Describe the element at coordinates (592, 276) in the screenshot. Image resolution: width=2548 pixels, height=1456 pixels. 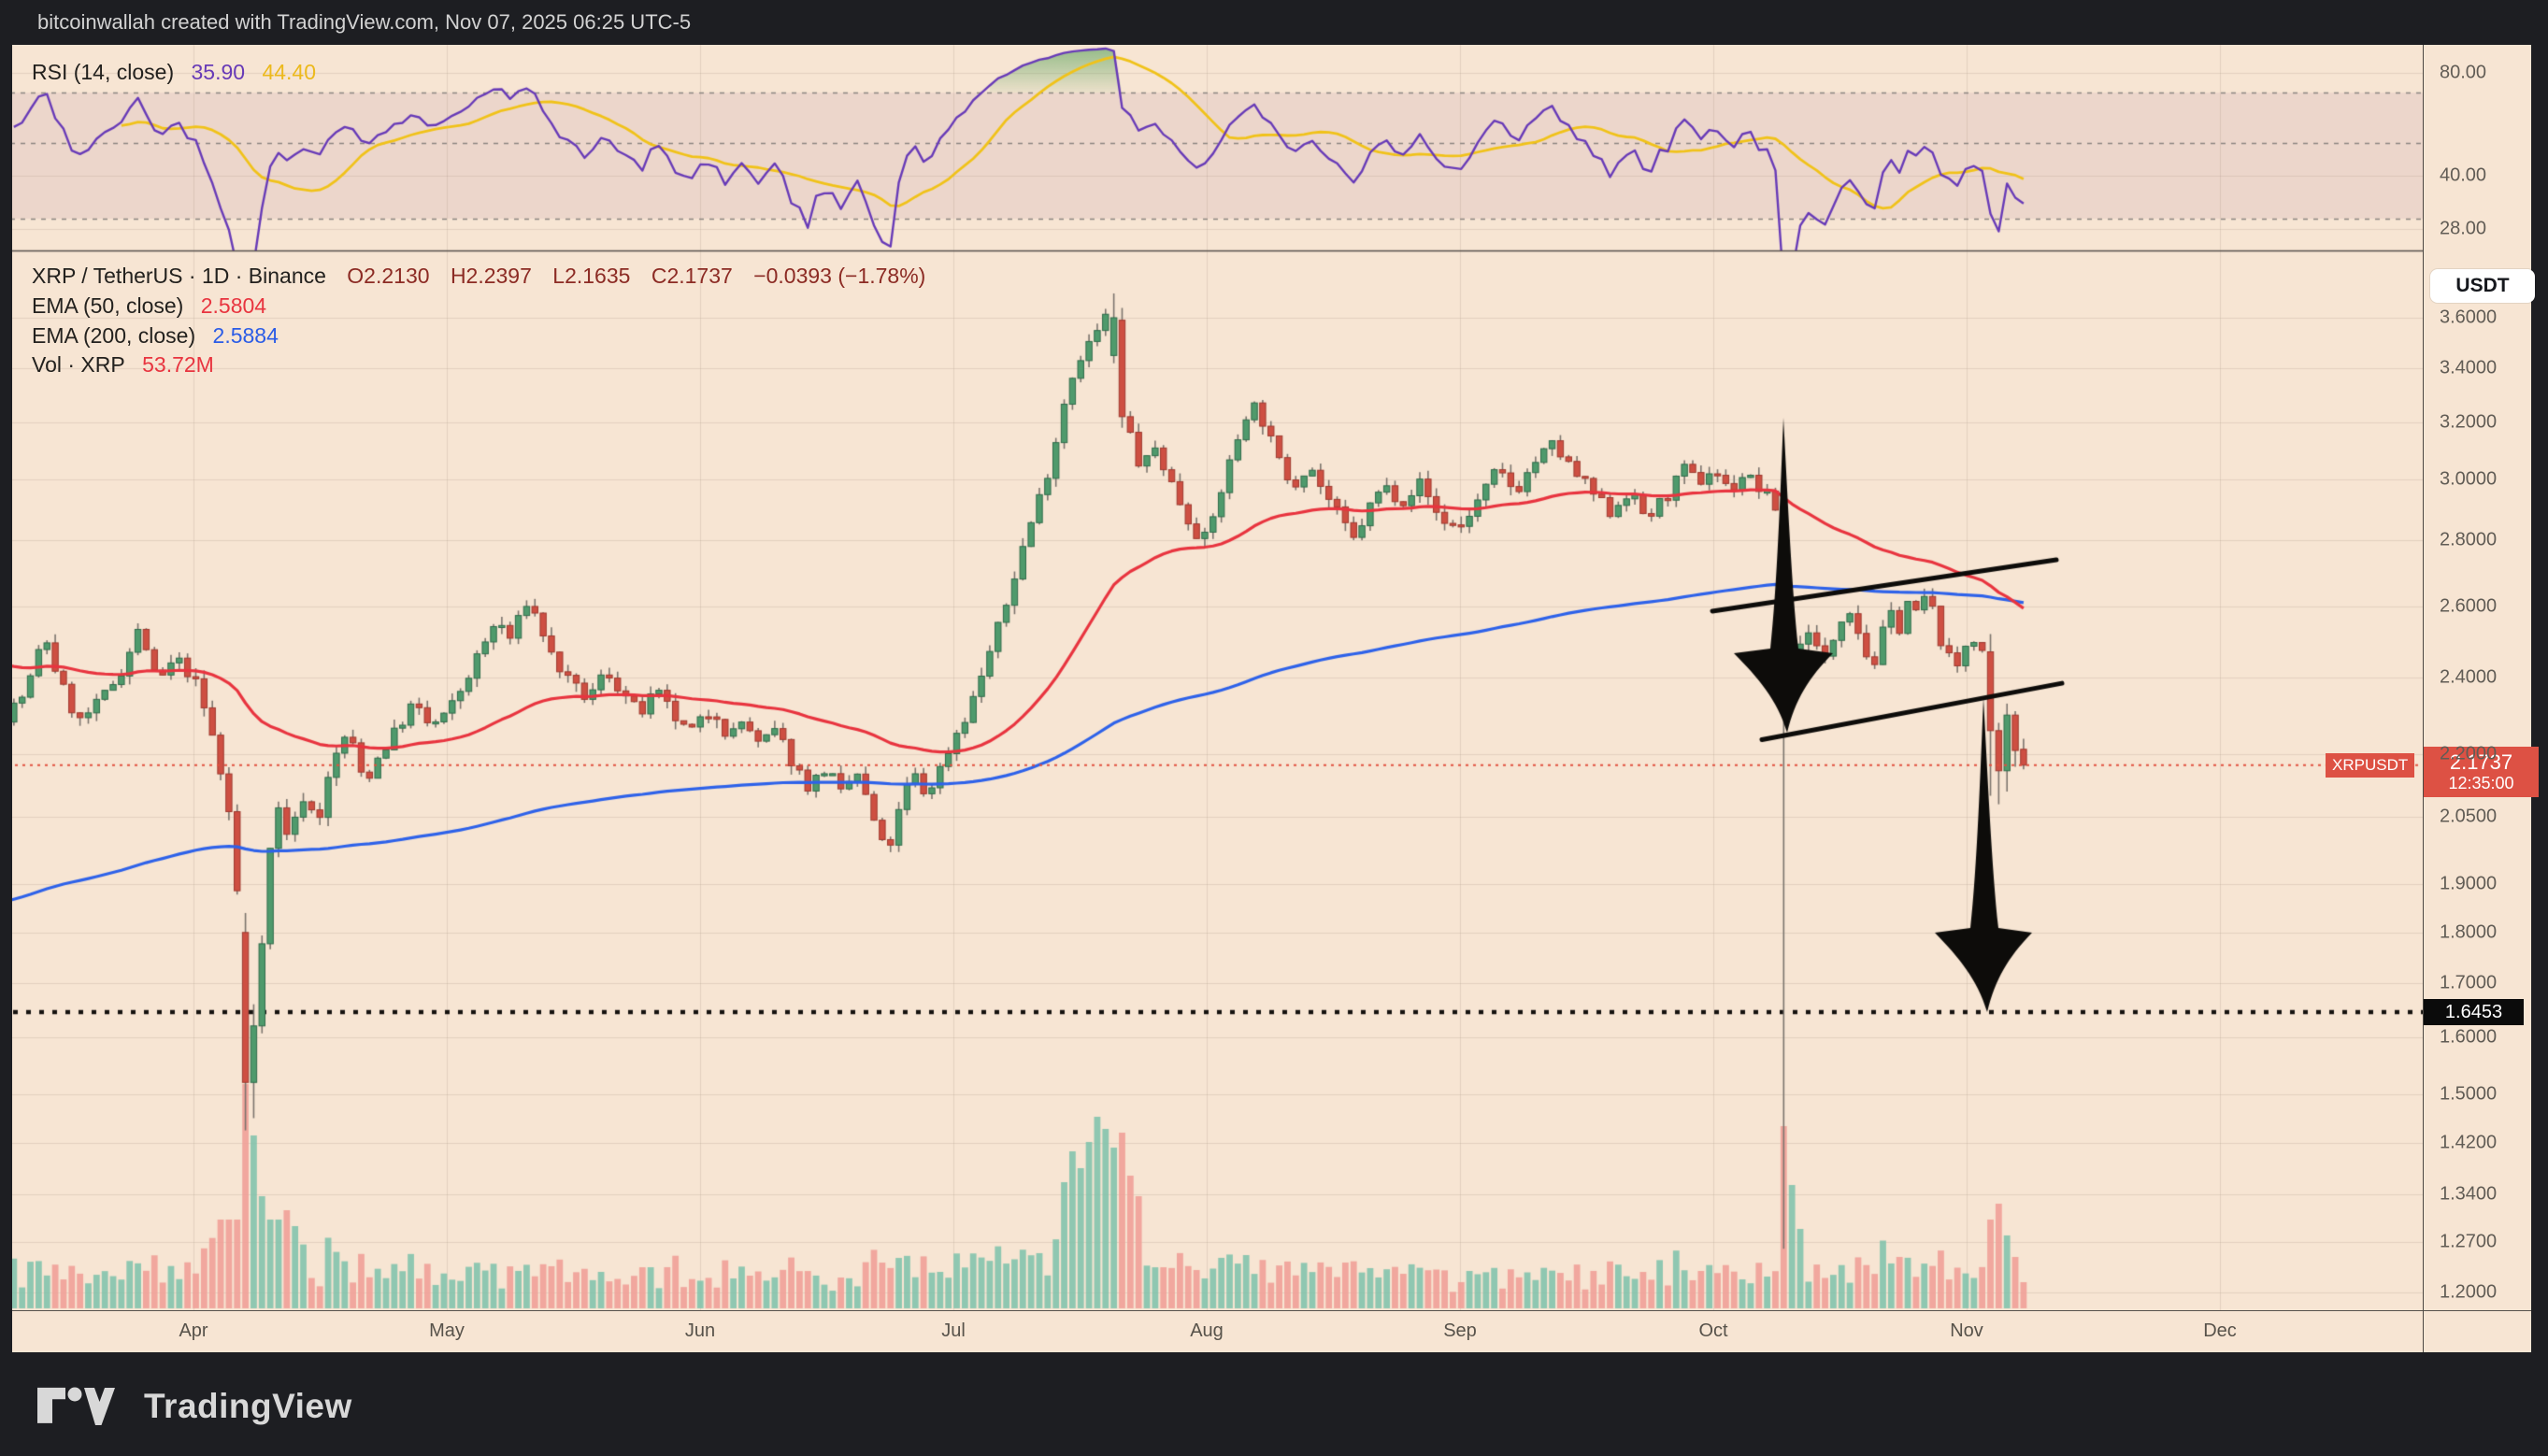
I see `ohlc-low: L2.1635` at that location.